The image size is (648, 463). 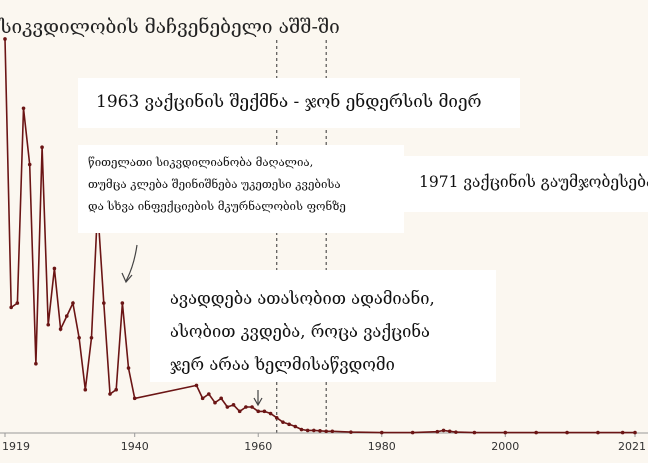 I want to click on chart-title: სიკვდილობის მაჩვენებელი აშშ-ში, so click(x=170, y=27).